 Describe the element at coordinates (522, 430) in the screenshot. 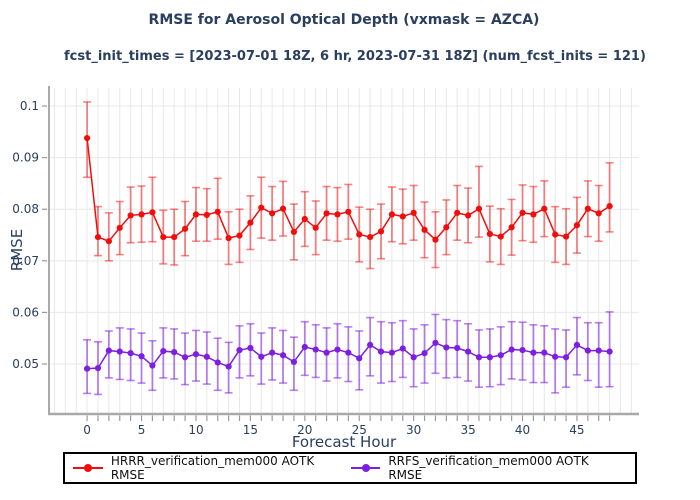

I see `x-tick-label: 40` at that location.